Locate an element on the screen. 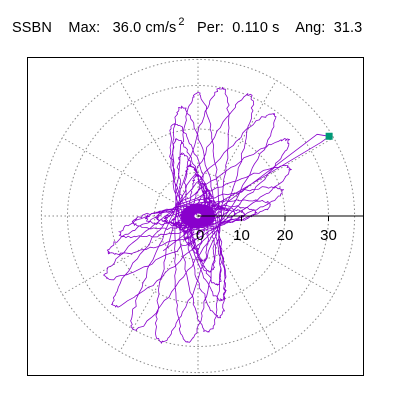 The height and width of the screenshot is (400, 400). max-value: 36.0 is located at coordinates (127, 28).